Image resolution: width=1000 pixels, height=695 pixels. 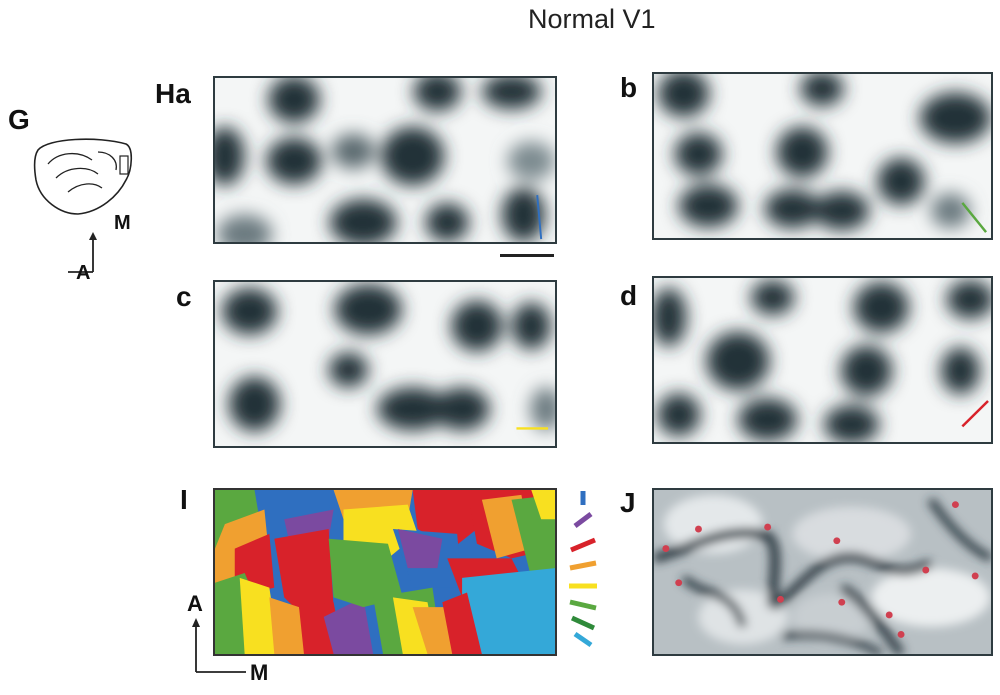 I want to click on g-axis-vertical-label: M, so click(x=122, y=223).